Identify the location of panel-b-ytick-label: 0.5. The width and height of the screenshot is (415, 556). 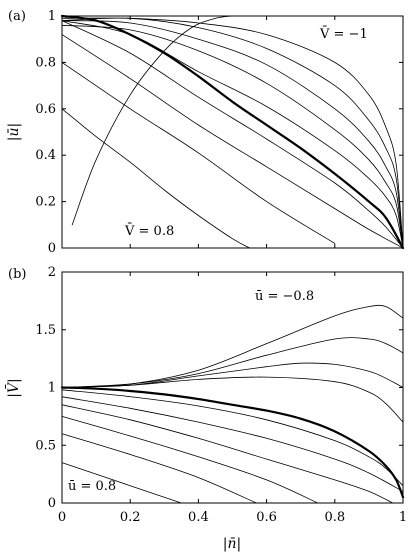
(45, 445).